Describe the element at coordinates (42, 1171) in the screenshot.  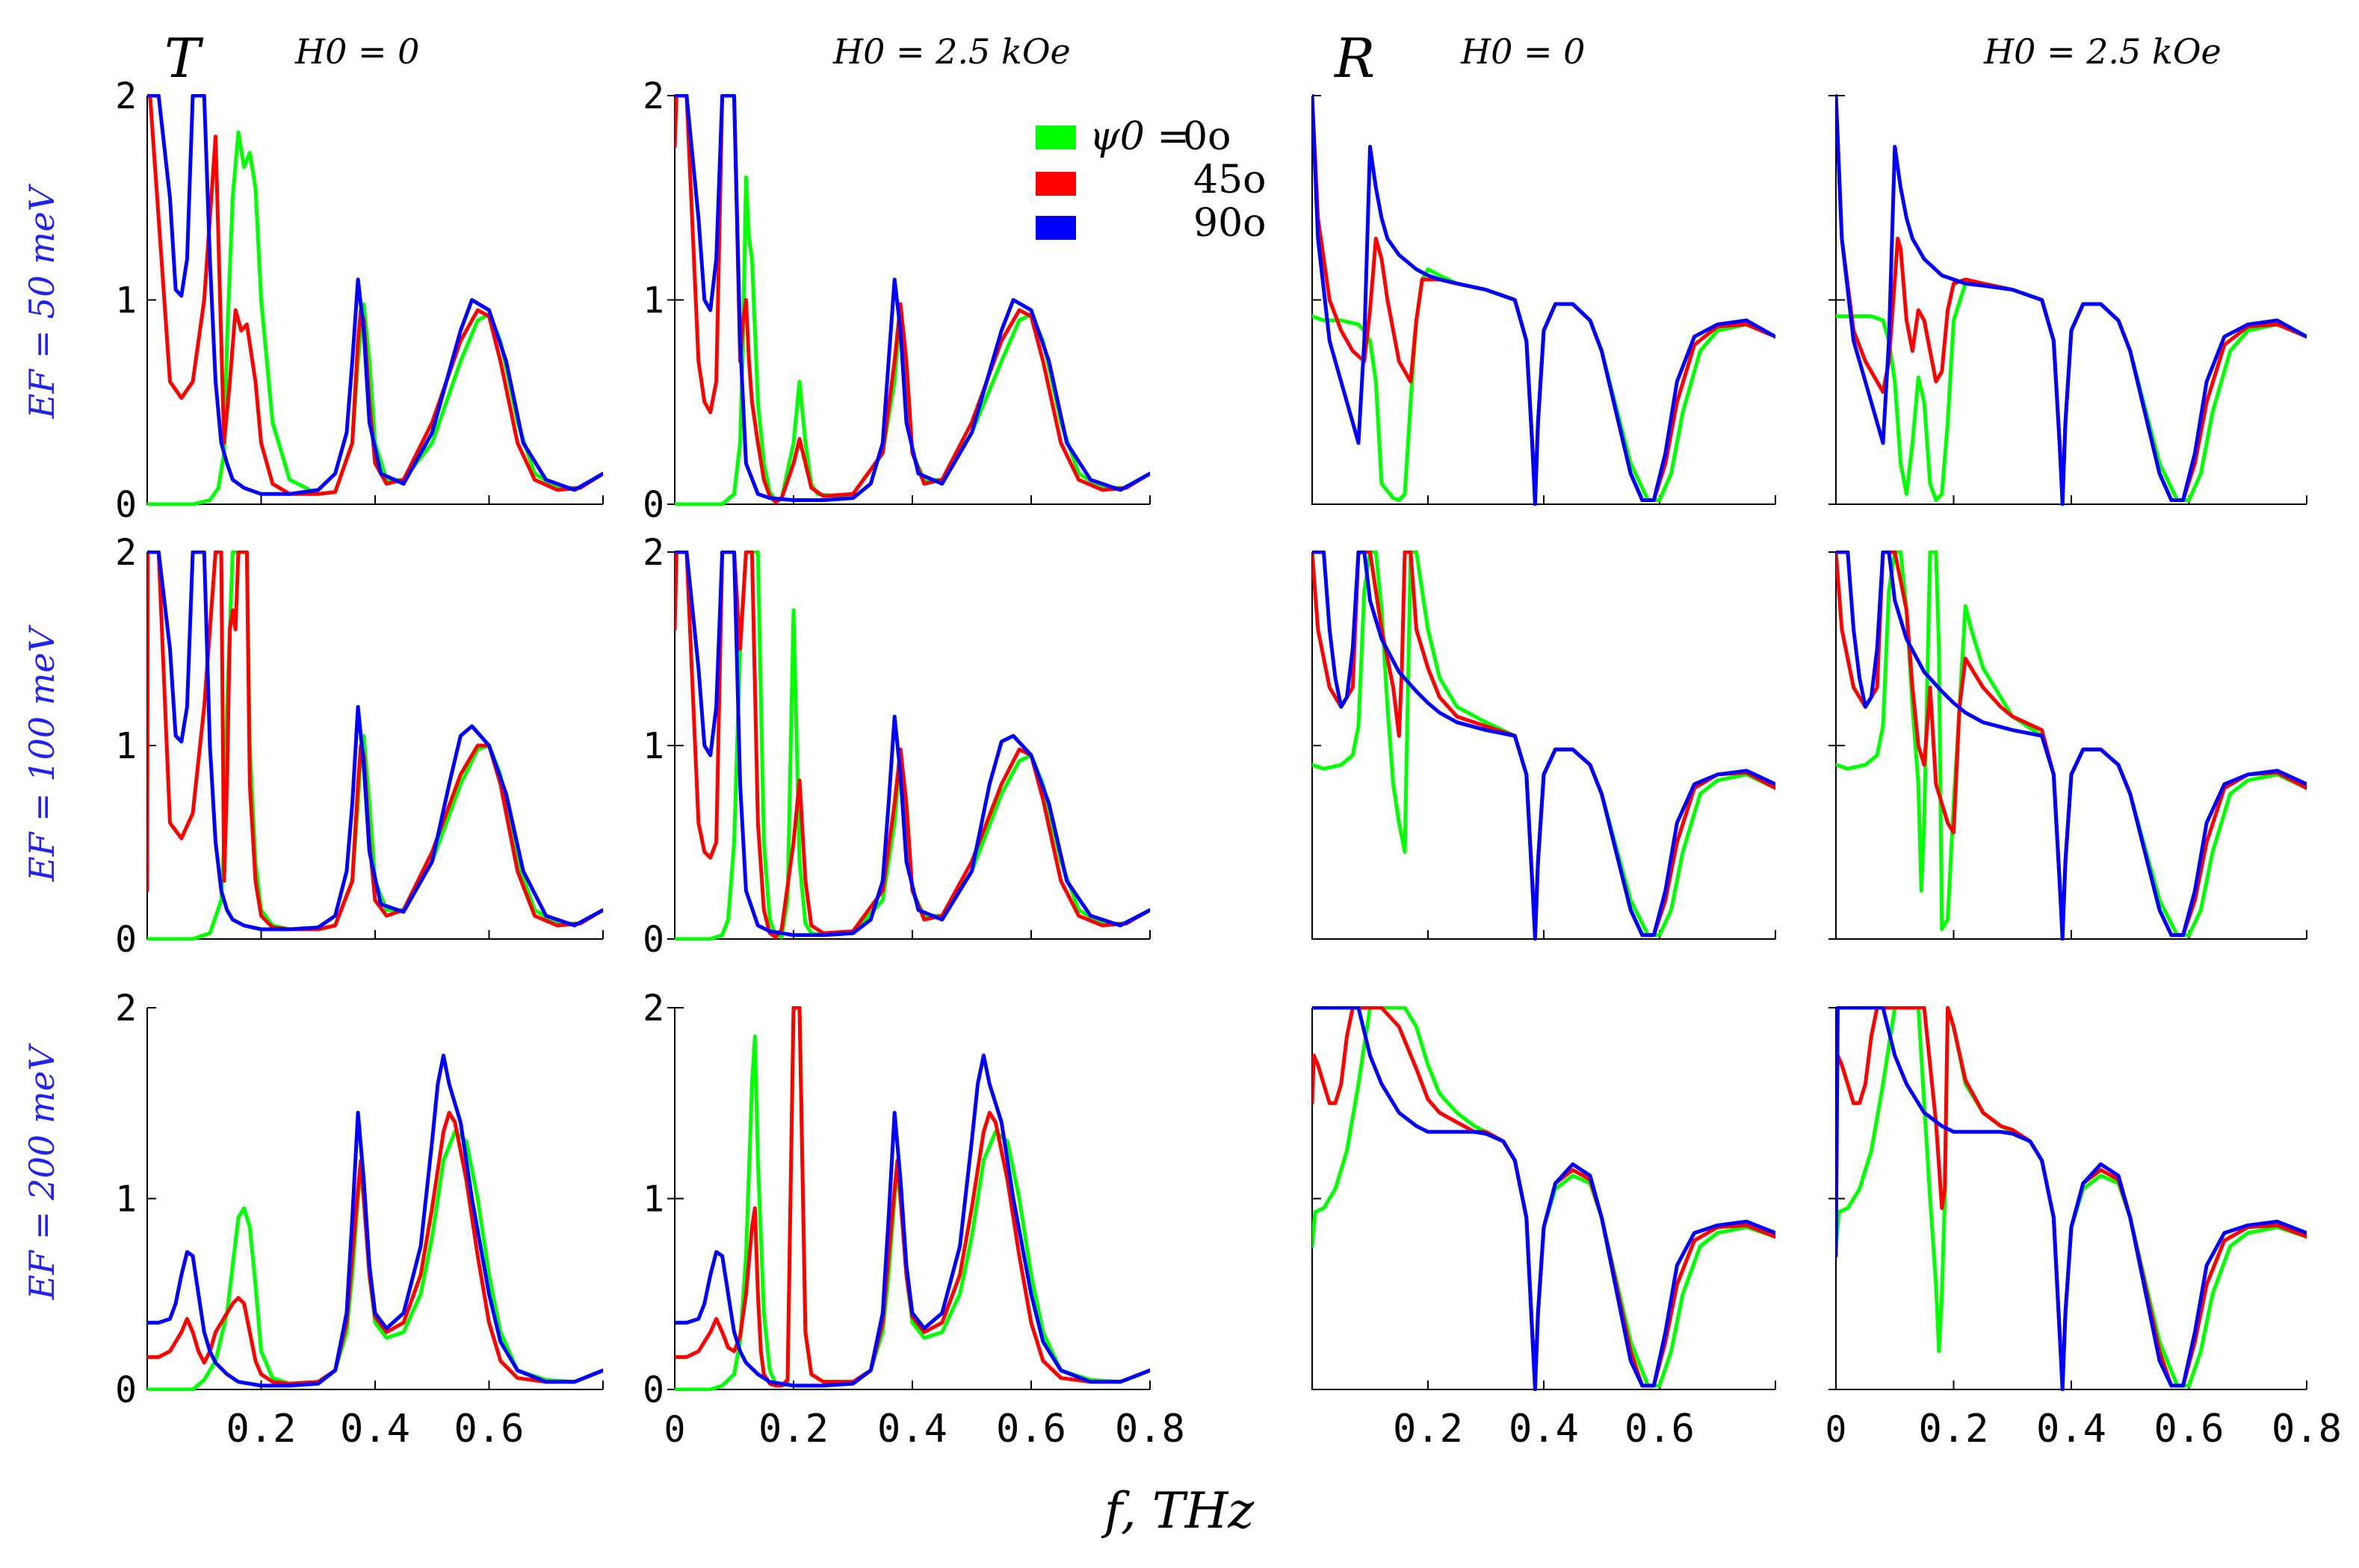
I see `row-label: EF = 200 meV` at that location.